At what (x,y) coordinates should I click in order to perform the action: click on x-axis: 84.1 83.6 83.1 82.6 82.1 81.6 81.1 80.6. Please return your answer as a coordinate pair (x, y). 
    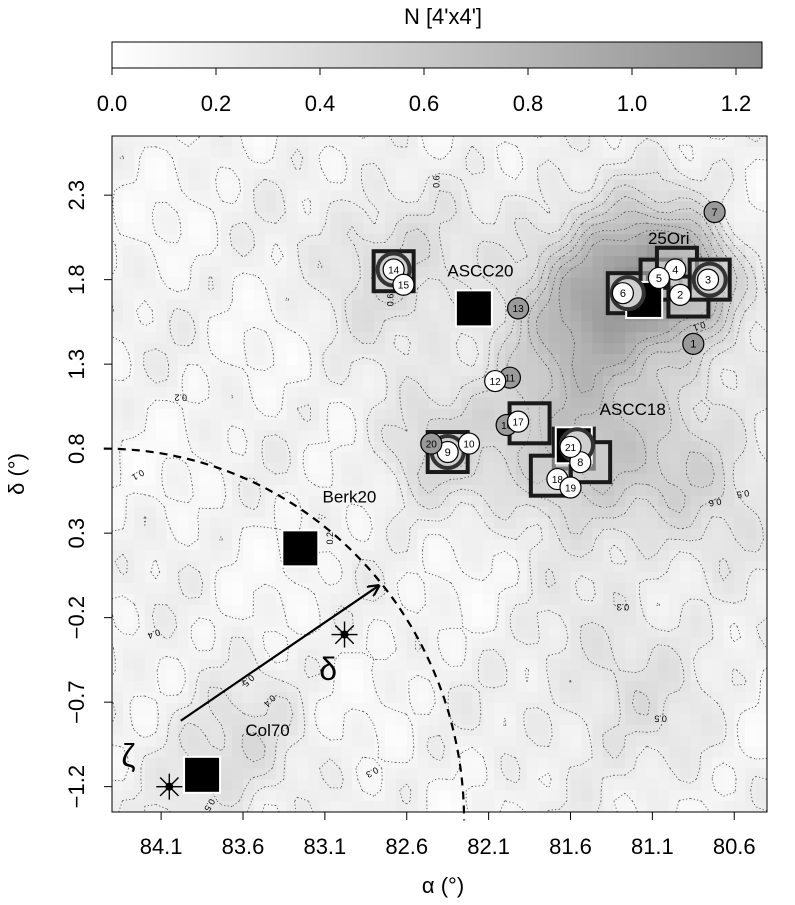
    Looking at the image, I should click on (448, 835).